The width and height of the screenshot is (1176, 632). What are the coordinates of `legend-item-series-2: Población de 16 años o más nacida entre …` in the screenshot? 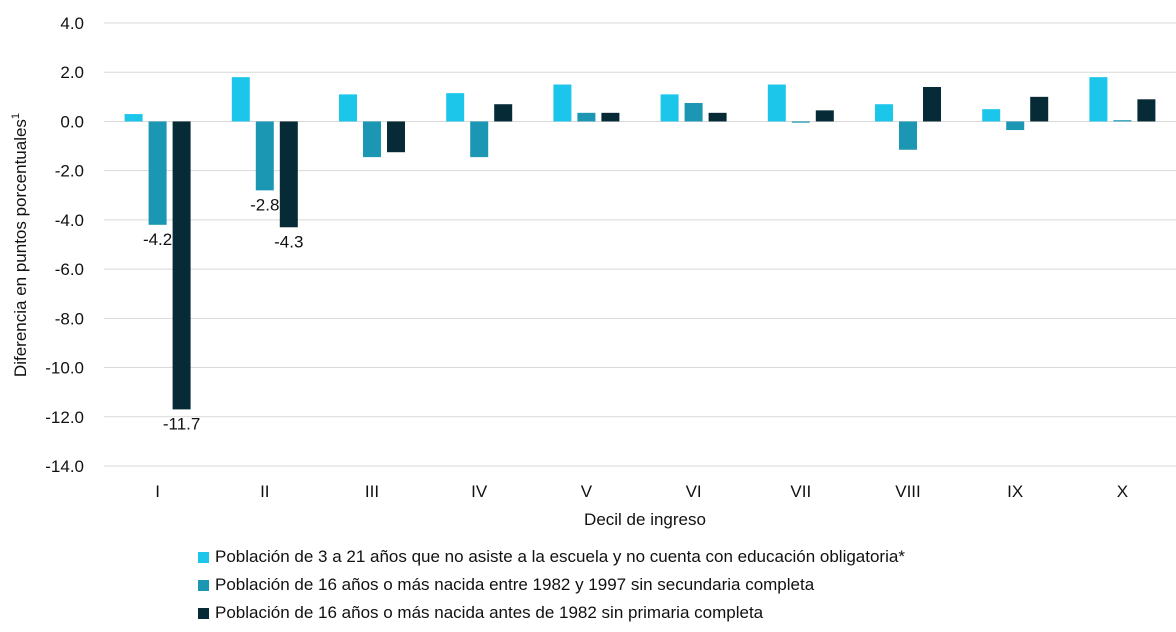 It's located at (551, 585).